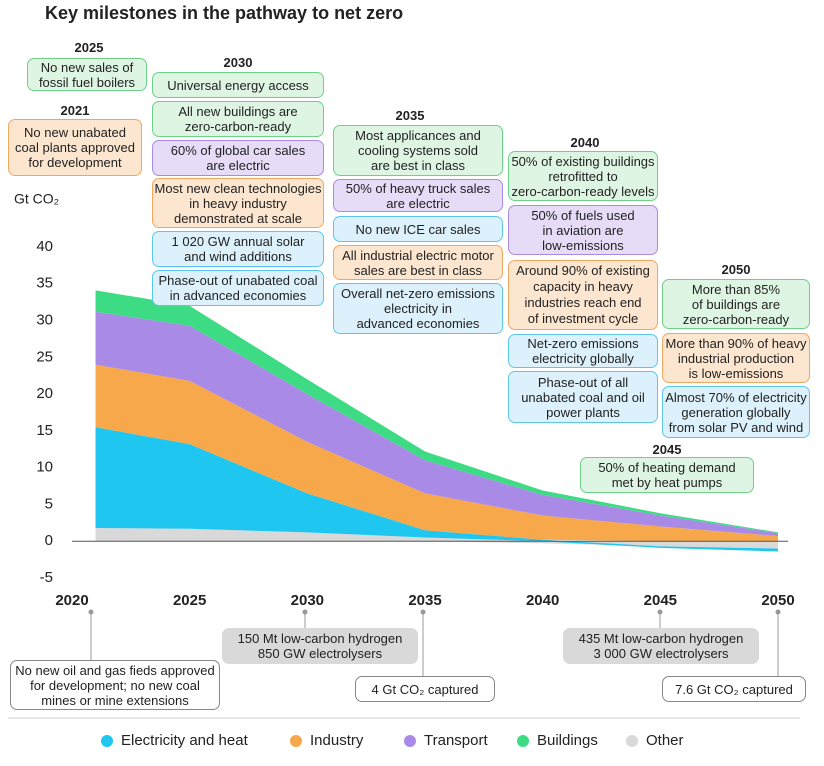 The height and width of the screenshot is (766, 824). I want to click on milestone-text: are best in class, so click(418, 165).